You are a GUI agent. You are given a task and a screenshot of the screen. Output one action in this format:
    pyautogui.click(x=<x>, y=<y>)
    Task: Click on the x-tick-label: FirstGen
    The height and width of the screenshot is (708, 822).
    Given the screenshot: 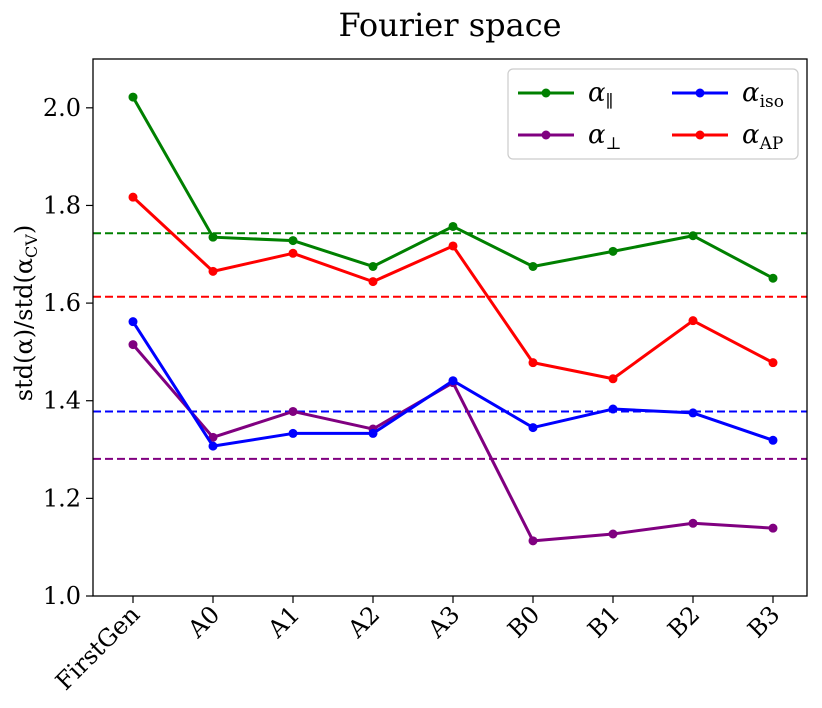 What is the action you would take?
    pyautogui.click(x=97, y=647)
    